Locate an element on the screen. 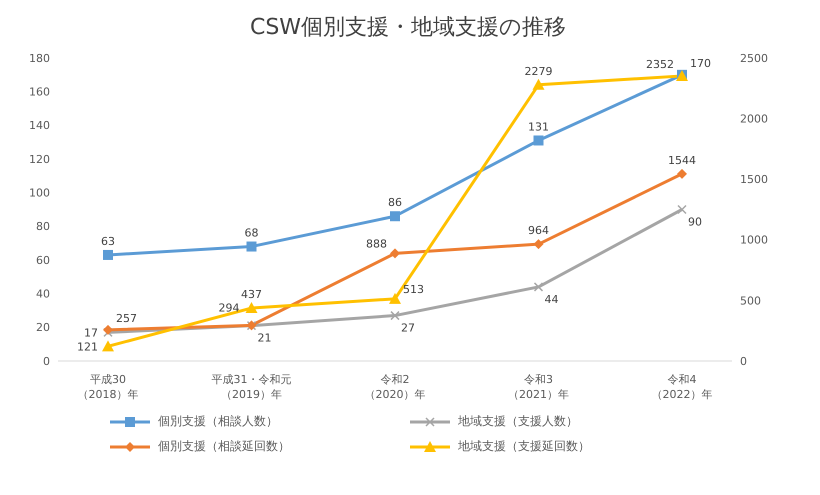  x-tick-label: 平成31・令和元（2019）年 is located at coordinates (252, 387).